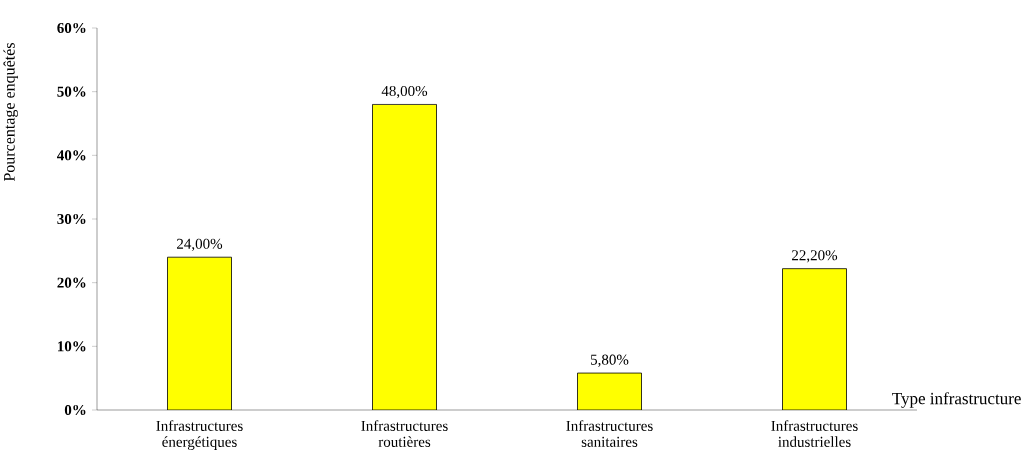 The image size is (1029, 467). I want to click on y-tick-label: 30%, so click(71, 219).